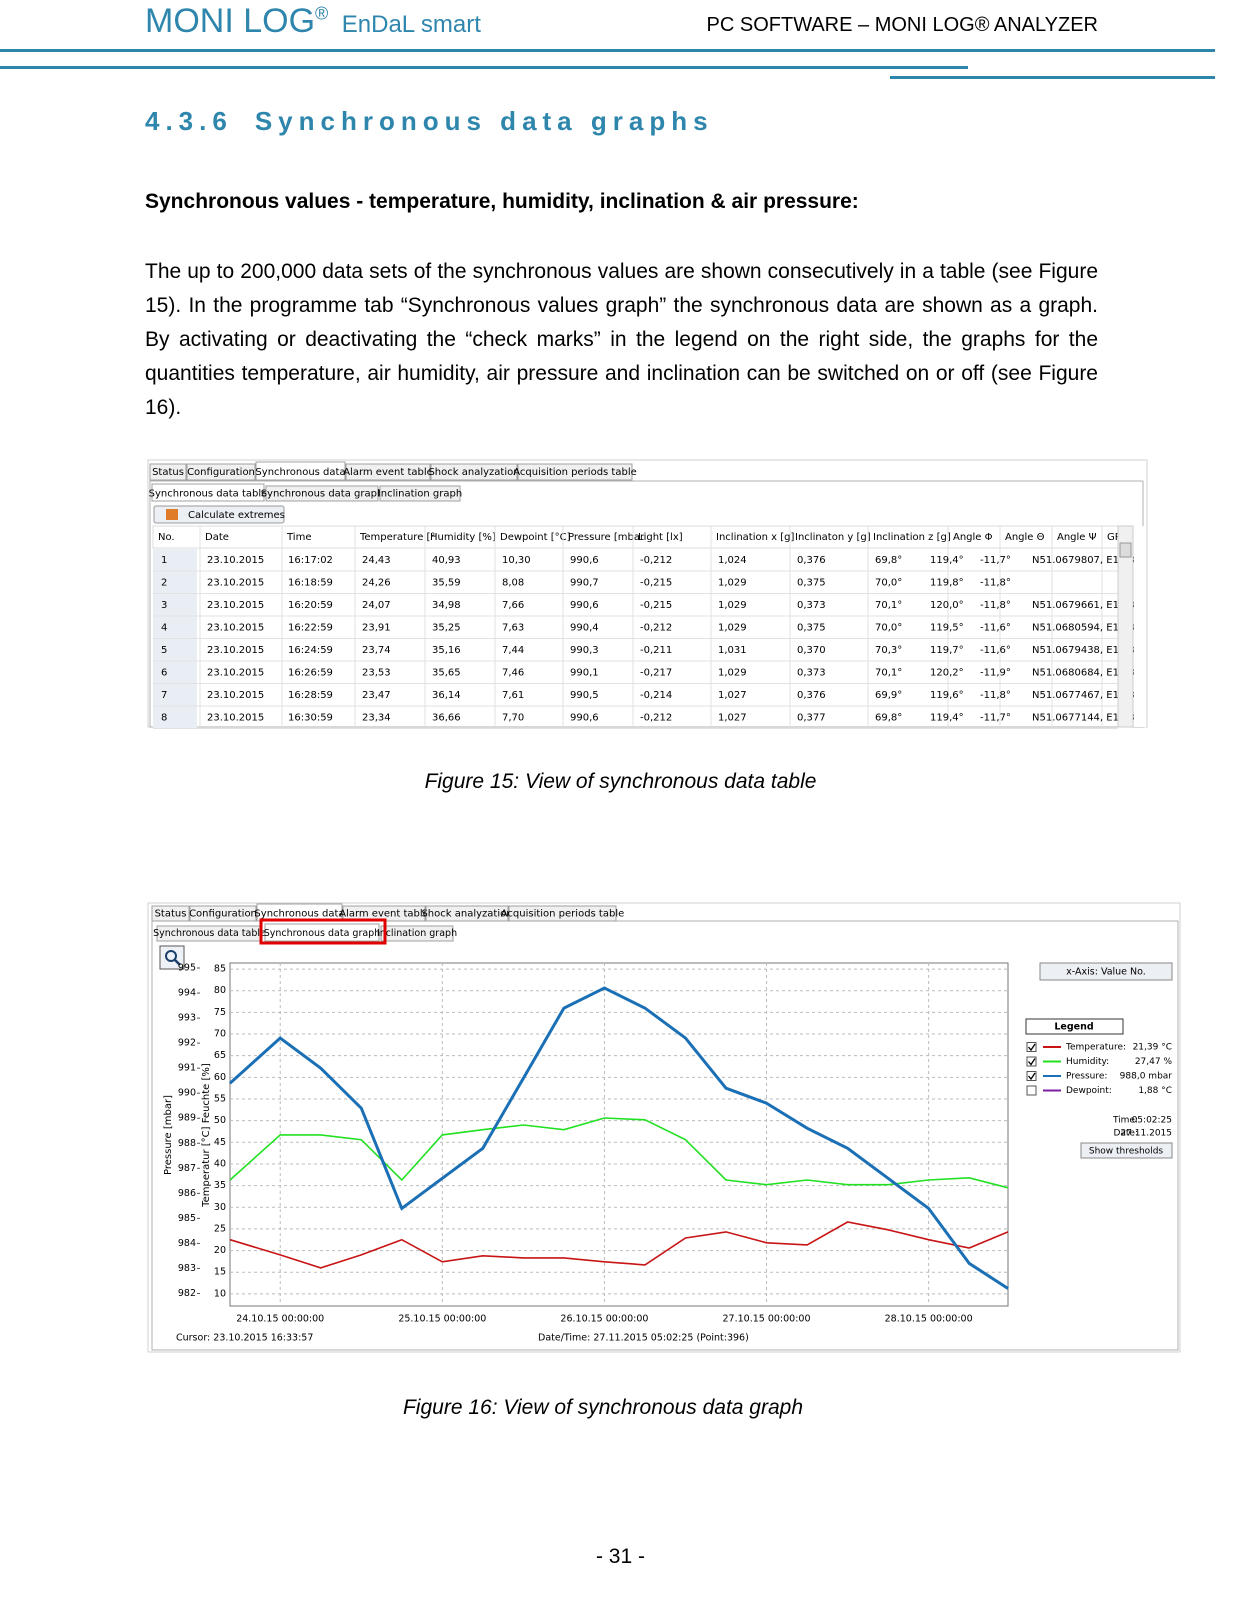 The height and width of the screenshot is (1601, 1241). What do you see at coordinates (220, 1250) in the screenshot?
I see `y-tick-label: 20` at bounding box center [220, 1250].